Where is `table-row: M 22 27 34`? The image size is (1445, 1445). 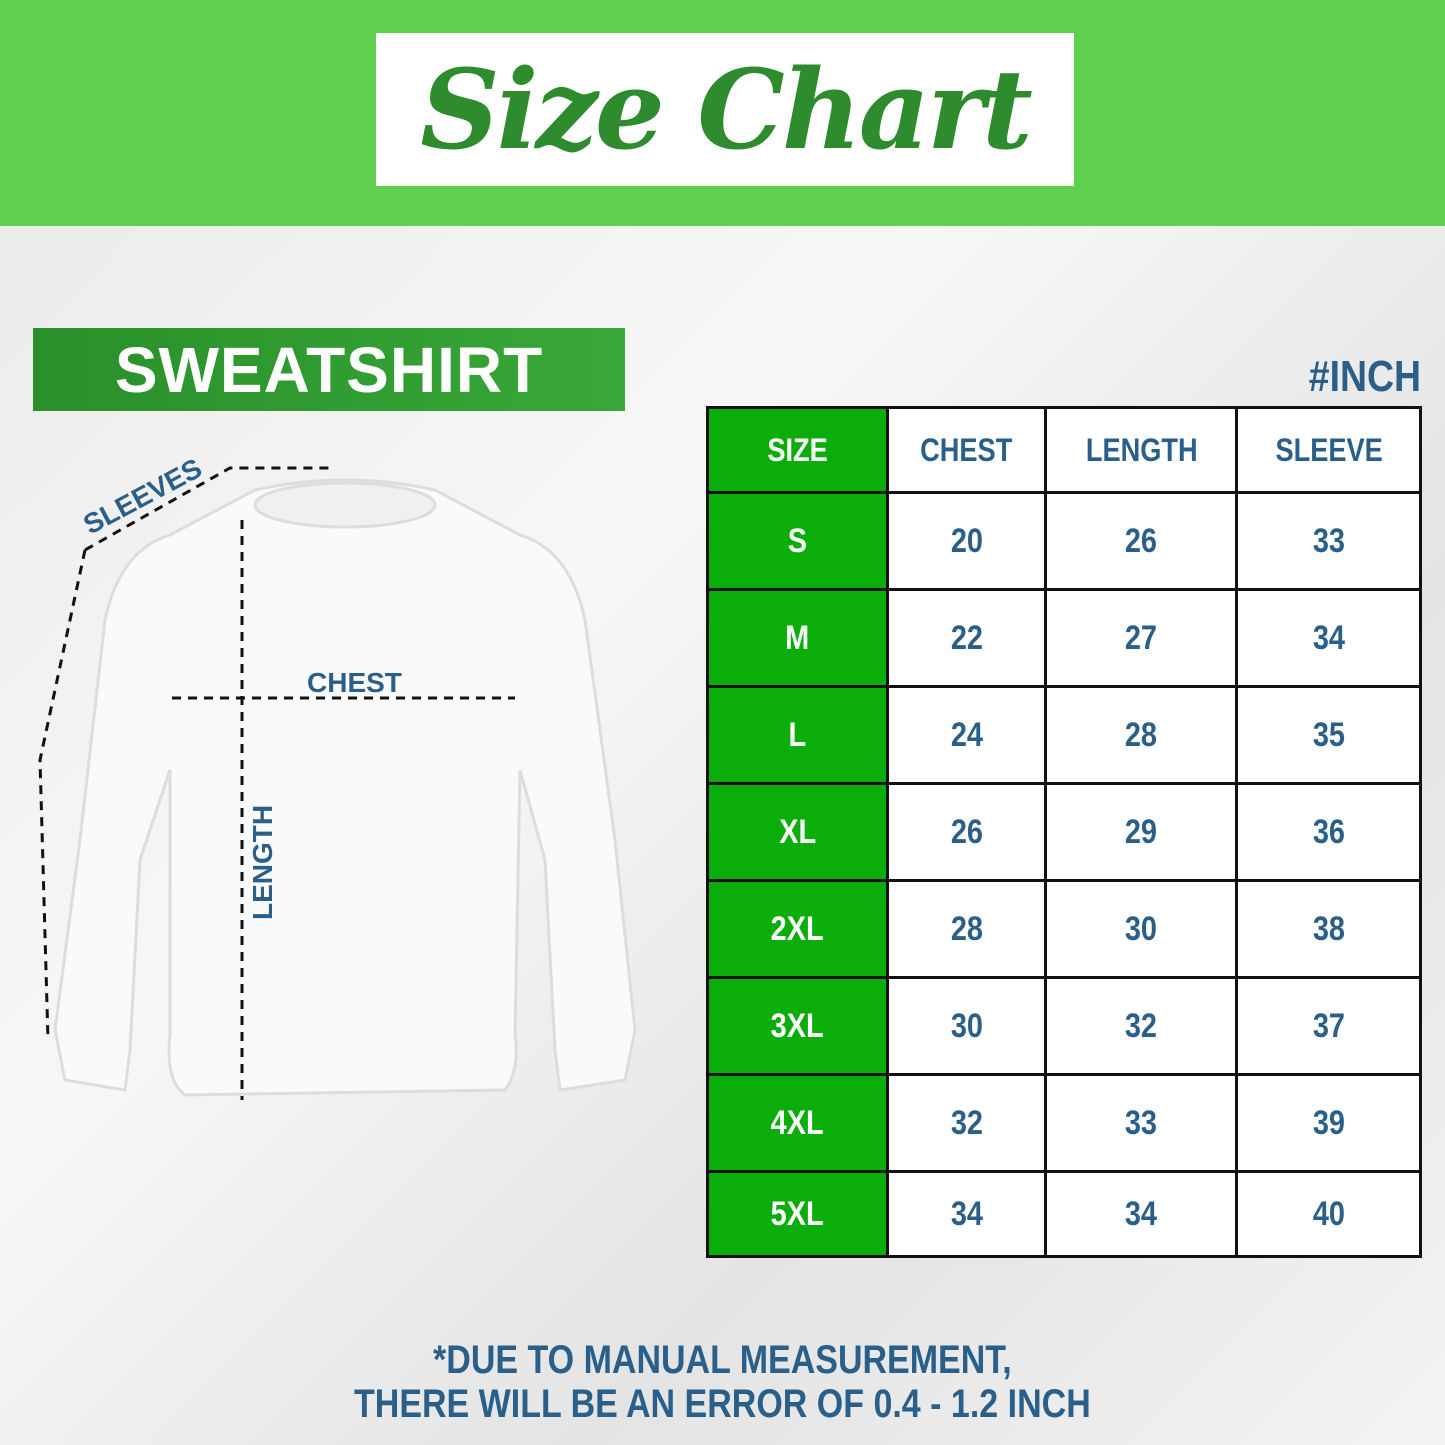
table-row: M 22 27 34 is located at coordinates (1064, 638).